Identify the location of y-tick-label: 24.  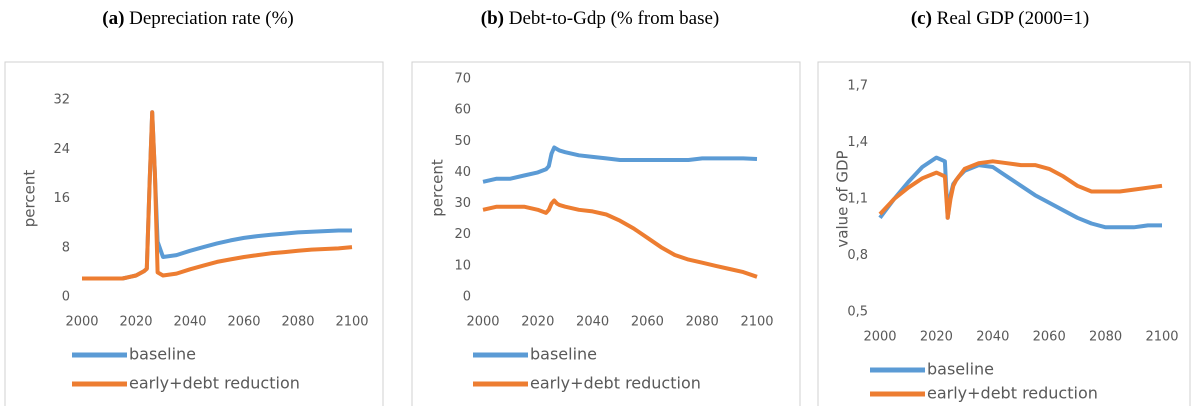
(61, 149).